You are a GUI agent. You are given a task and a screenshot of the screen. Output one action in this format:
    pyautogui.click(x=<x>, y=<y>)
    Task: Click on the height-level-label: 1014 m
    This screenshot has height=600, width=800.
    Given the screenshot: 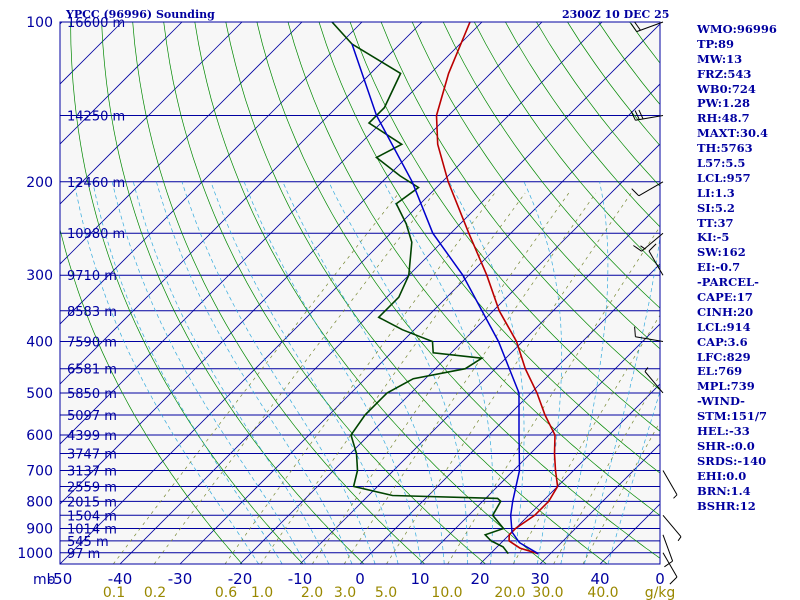 What is the action you would take?
    pyautogui.click(x=92, y=529)
    